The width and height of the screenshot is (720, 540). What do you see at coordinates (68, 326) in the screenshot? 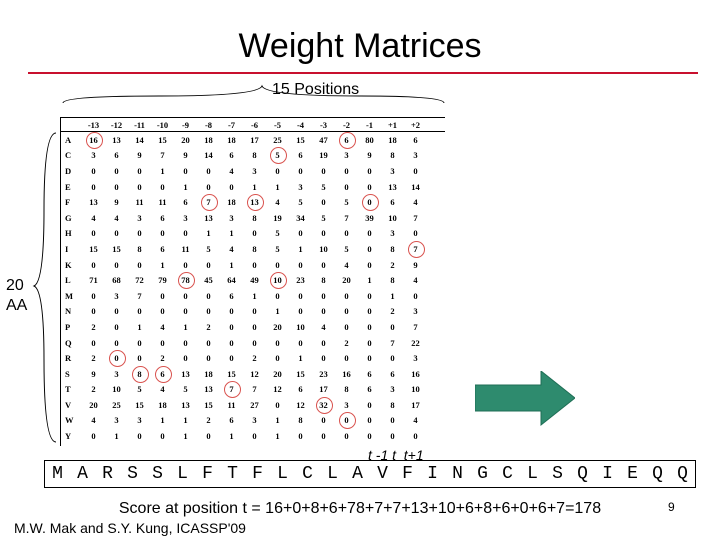
I see `amino-acid-label: P` at bounding box center [68, 326].